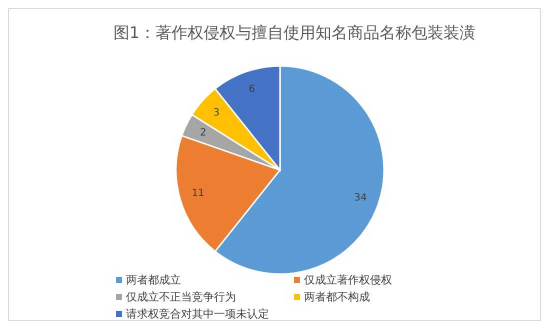 This screenshot has height=329, width=549. Describe the element at coordinates (153, 280) in the screenshot. I see `legend-label: 两者都成立` at that location.